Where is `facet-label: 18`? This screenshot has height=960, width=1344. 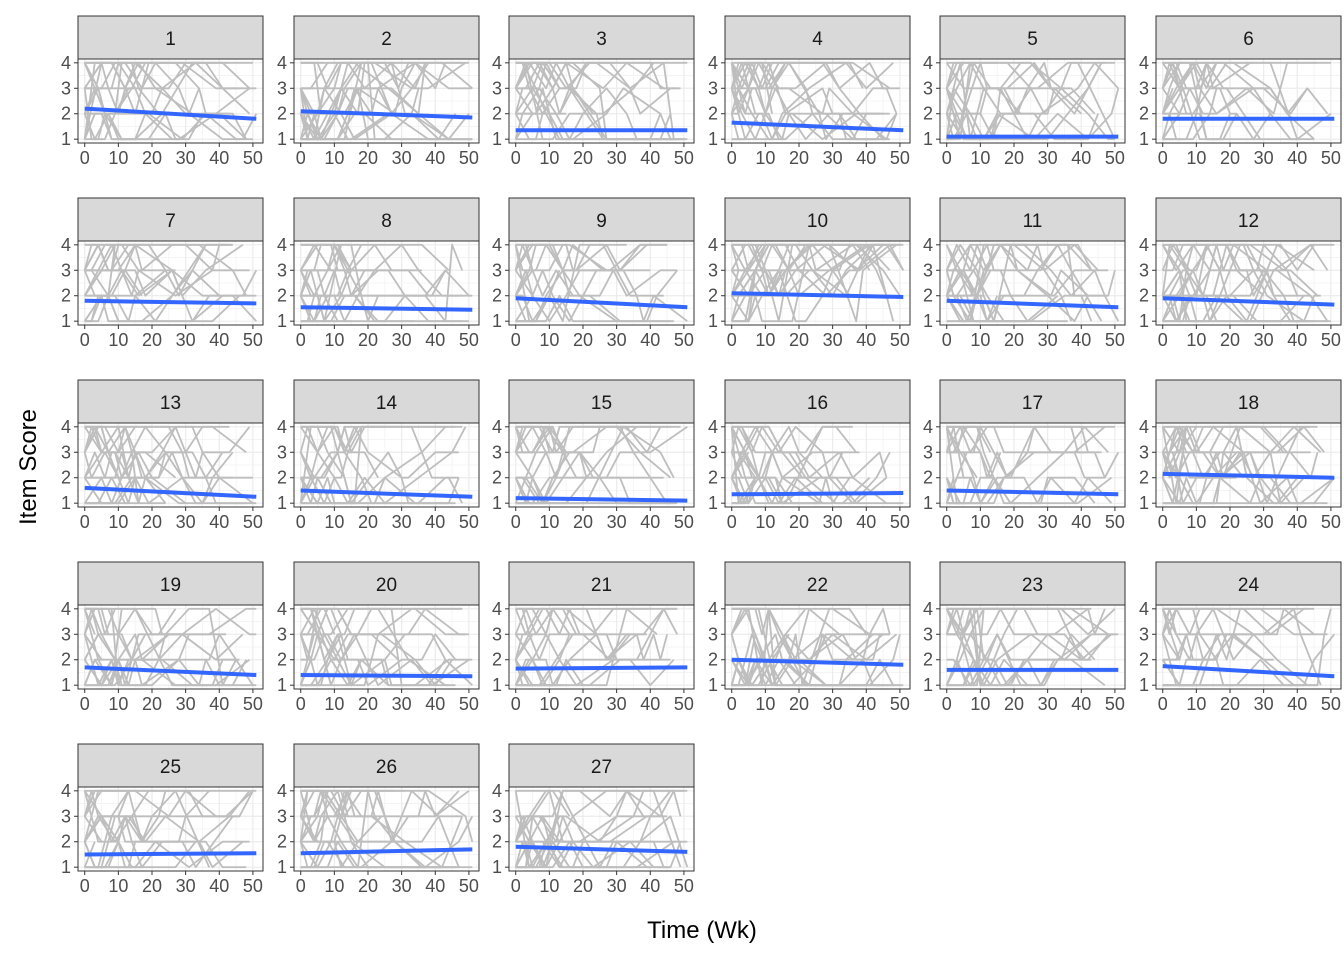 facet-label: 18 is located at coordinates (1248, 403).